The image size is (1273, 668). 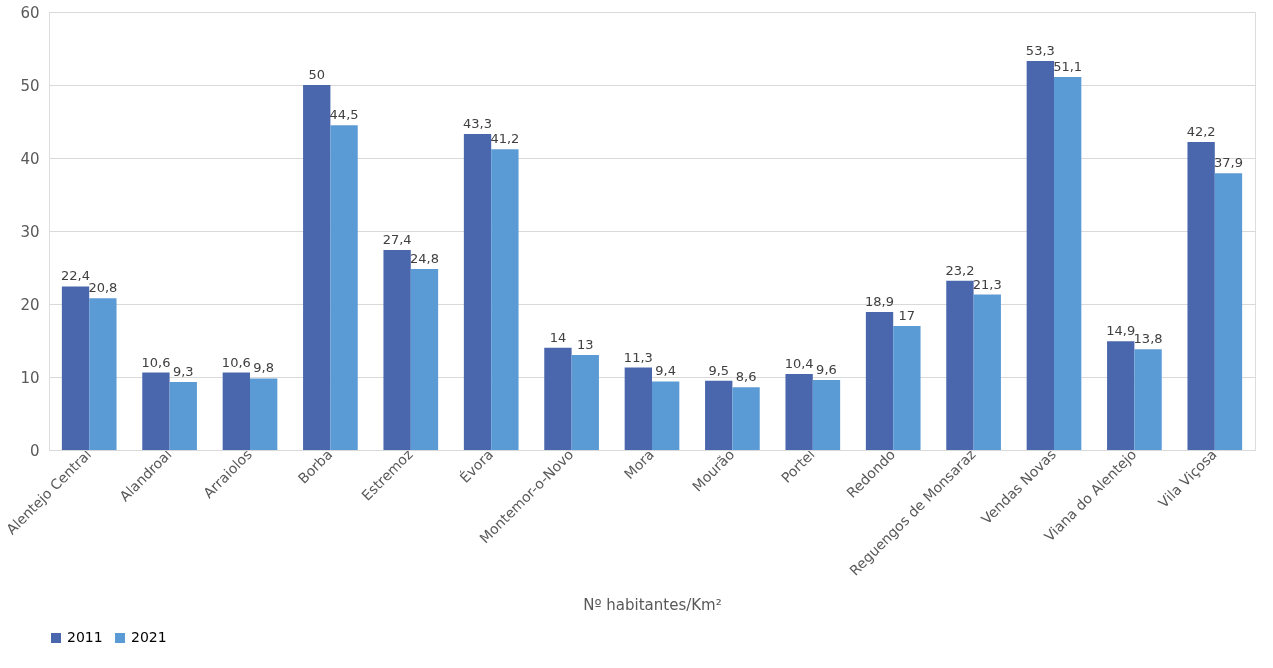 I want to click on data-label: 23,2, so click(x=960, y=270).